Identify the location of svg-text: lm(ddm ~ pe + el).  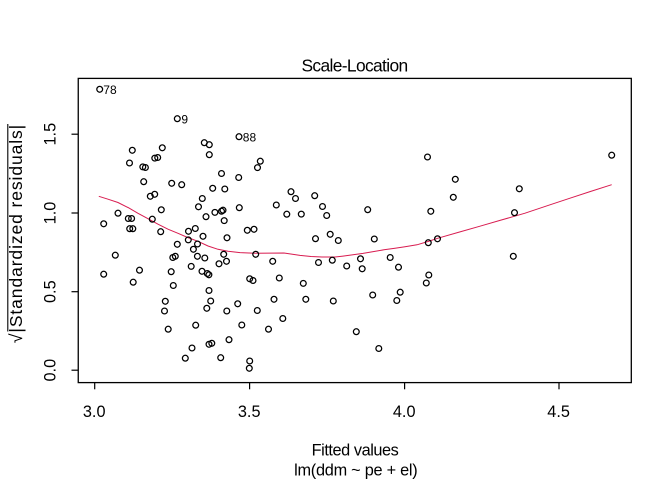
(355, 471).